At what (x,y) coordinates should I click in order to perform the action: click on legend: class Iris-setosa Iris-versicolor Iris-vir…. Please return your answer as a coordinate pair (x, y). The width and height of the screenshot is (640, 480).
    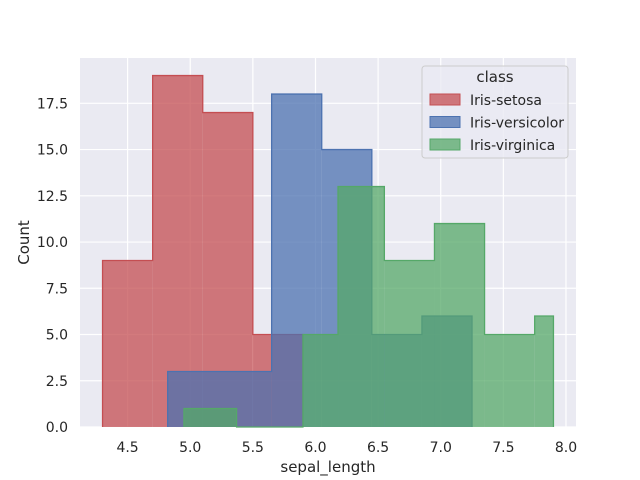
    Looking at the image, I should click on (495, 112).